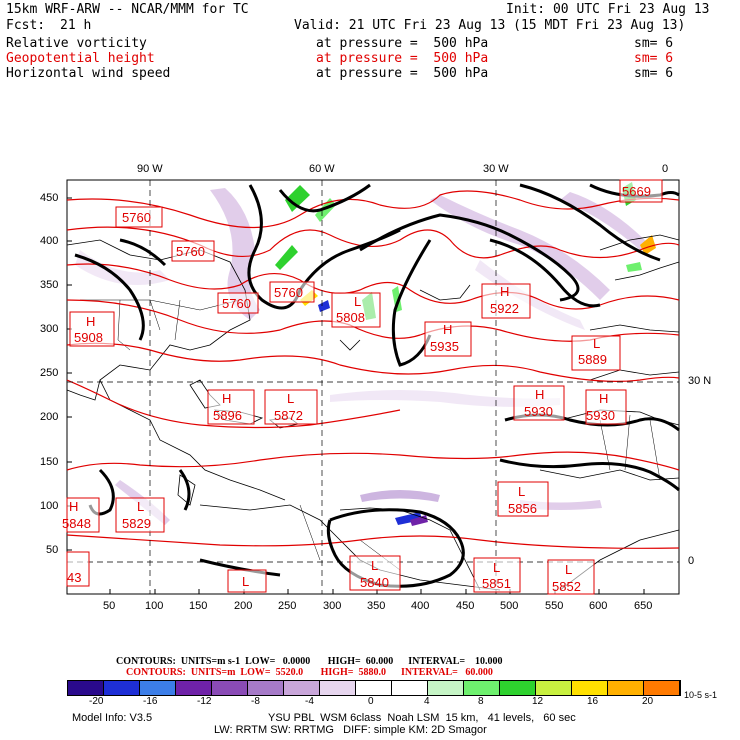 The height and width of the screenshot is (740, 740). What do you see at coordinates (150, 169) in the screenshot?
I see `lon-label: 90 W` at bounding box center [150, 169].